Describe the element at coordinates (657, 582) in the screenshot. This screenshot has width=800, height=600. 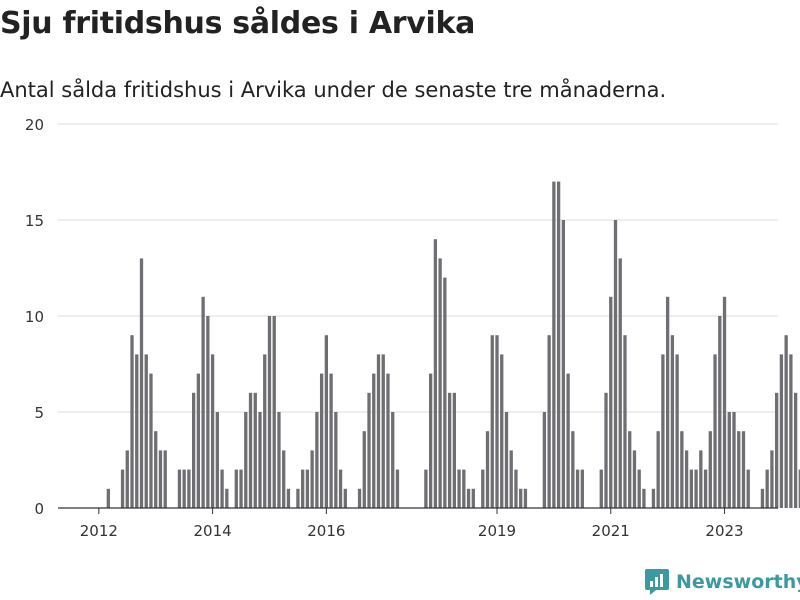
I see `newsworthy-icon` at that location.